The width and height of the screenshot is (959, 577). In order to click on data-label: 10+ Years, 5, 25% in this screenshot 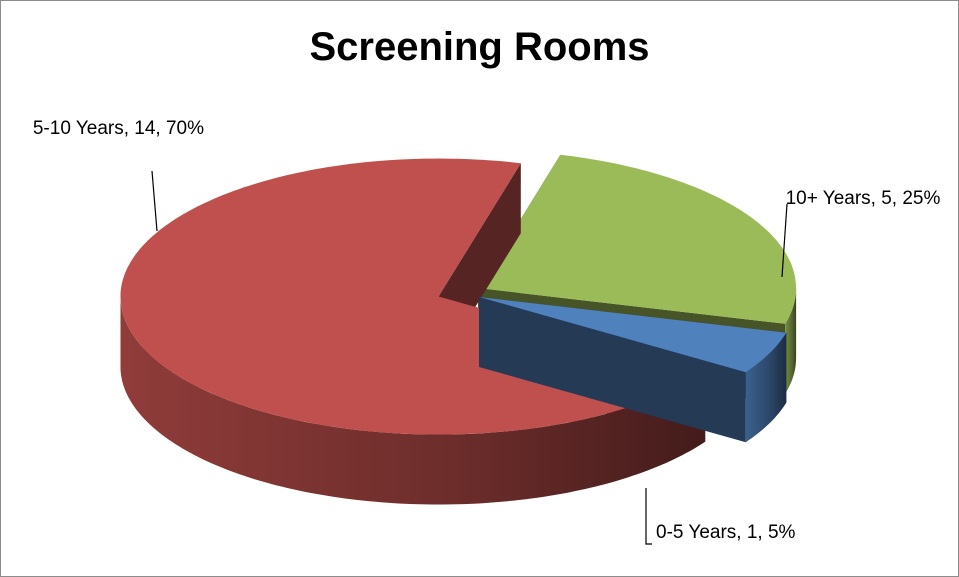, I will do `click(863, 198)`.